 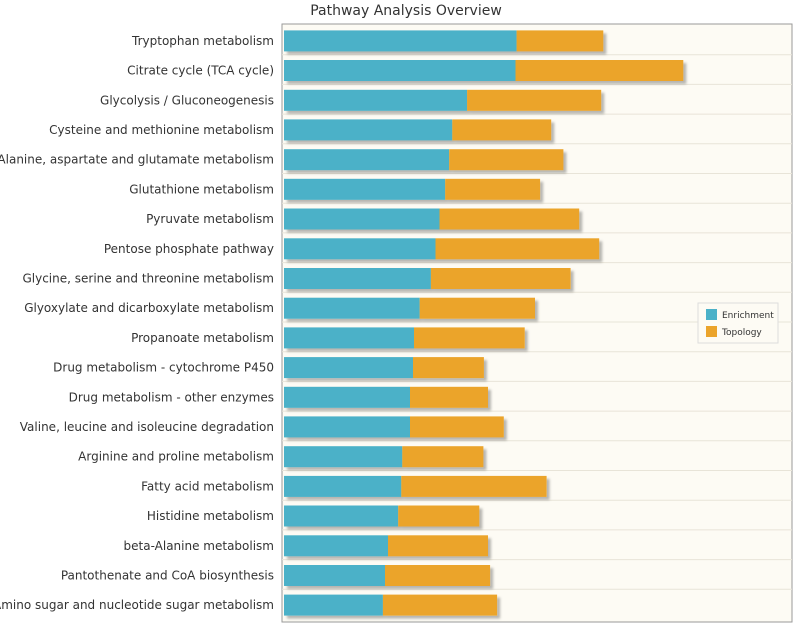 I want to click on legend-swatch-topology, so click(x=711, y=331).